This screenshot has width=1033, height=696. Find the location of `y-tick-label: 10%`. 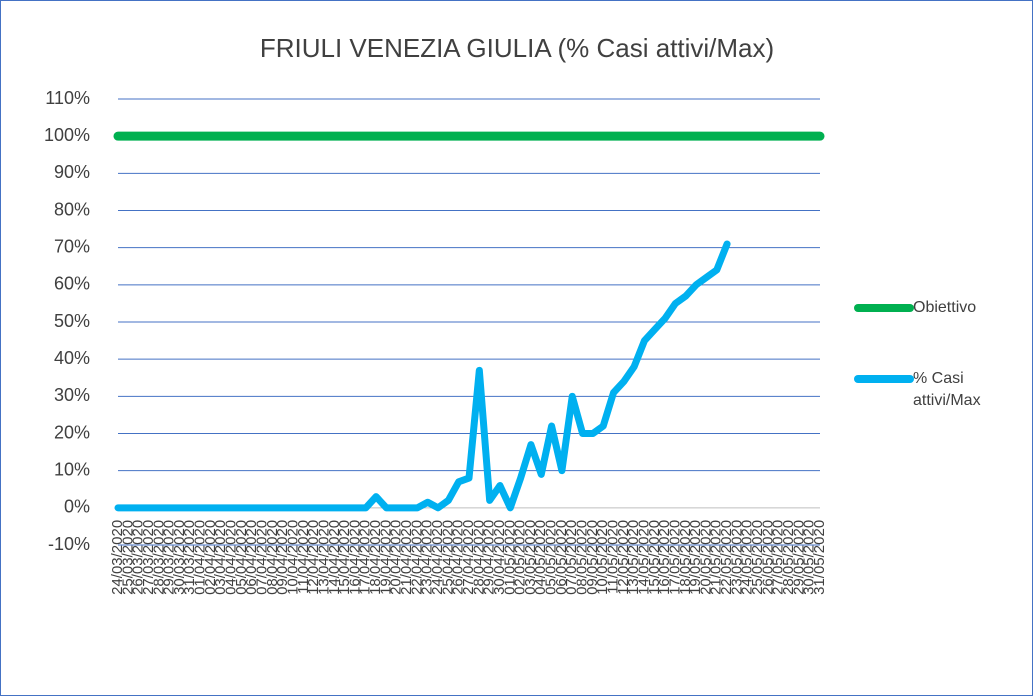

y-tick-label: 10% is located at coordinates (72, 469).